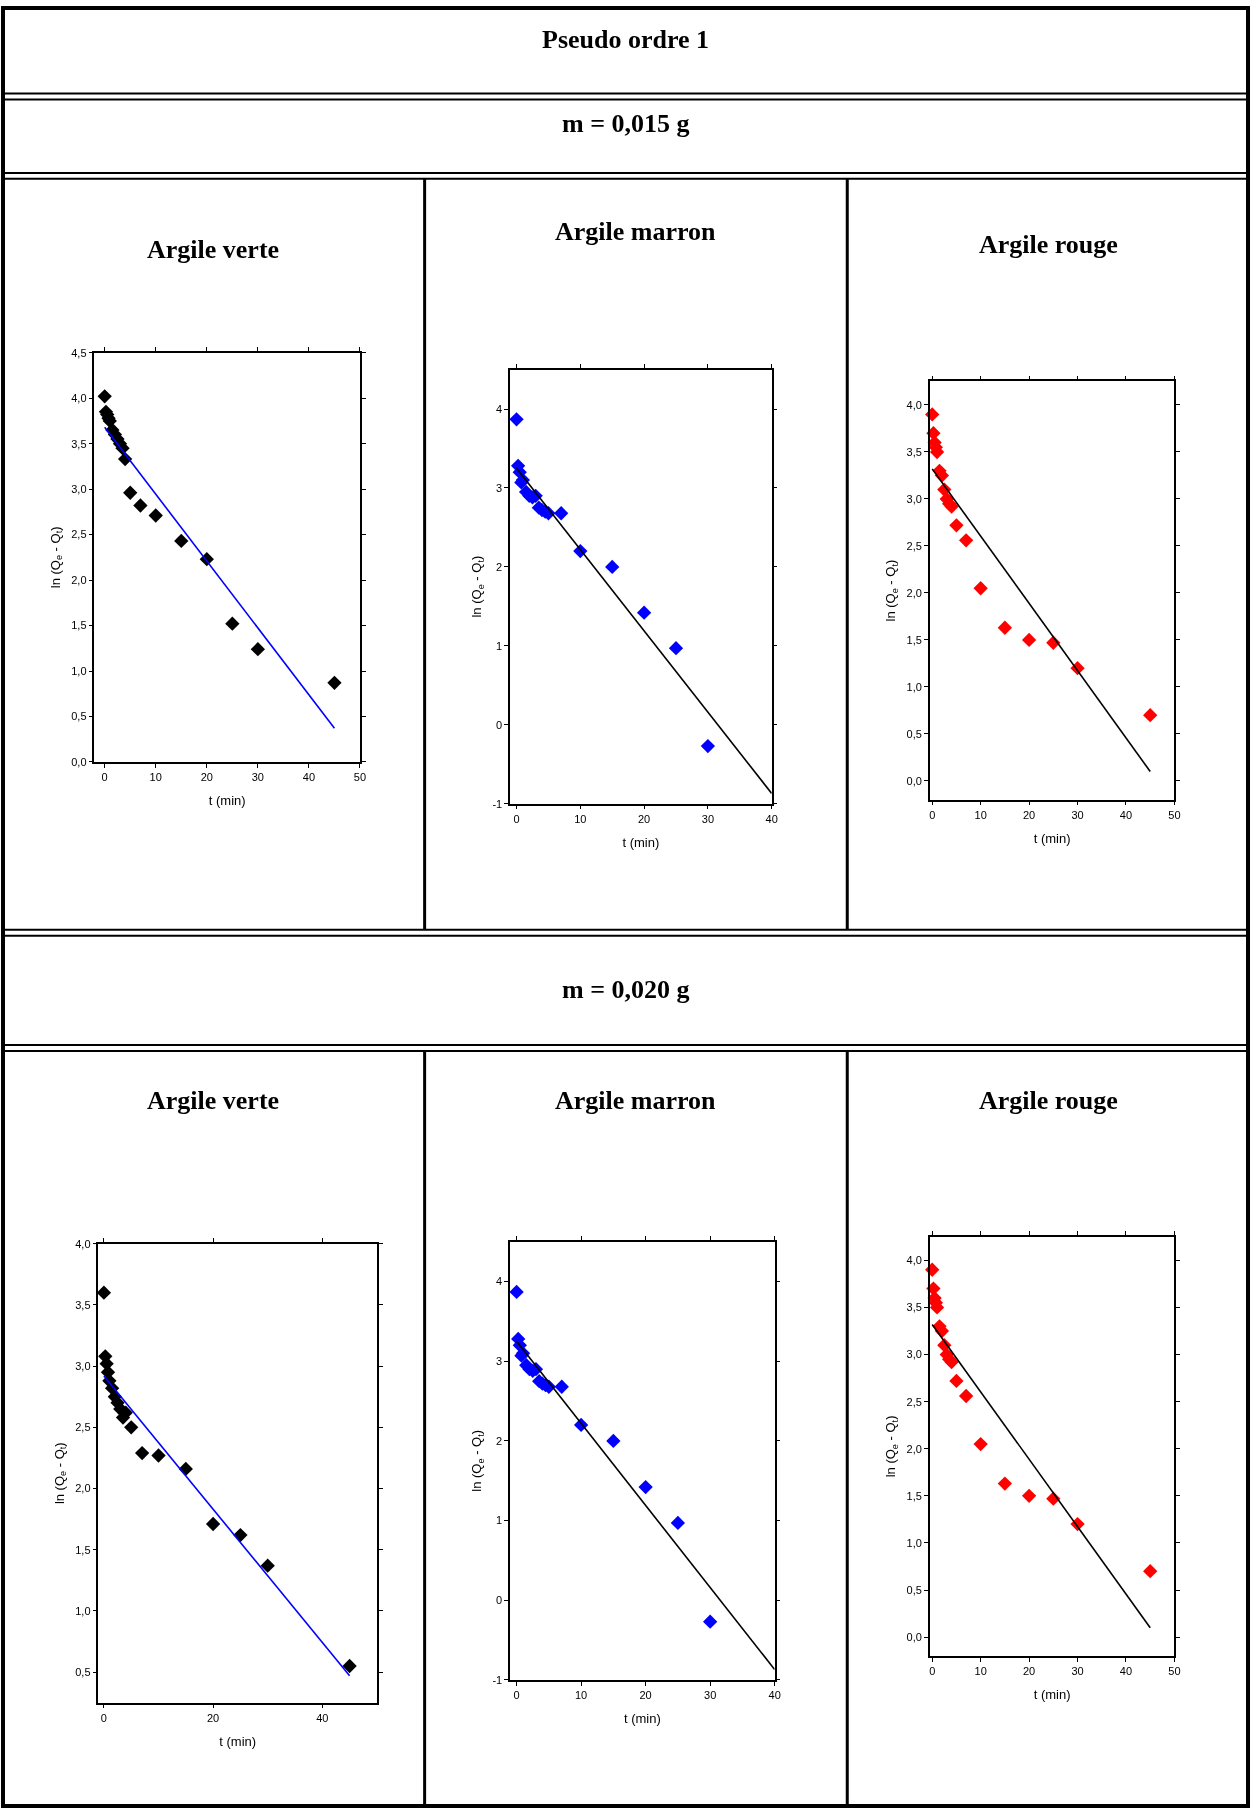  What do you see at coordinates (79, 352) in the screenshot?
I see `y-tick-label: 4,5` at bounding box center [79, 352].